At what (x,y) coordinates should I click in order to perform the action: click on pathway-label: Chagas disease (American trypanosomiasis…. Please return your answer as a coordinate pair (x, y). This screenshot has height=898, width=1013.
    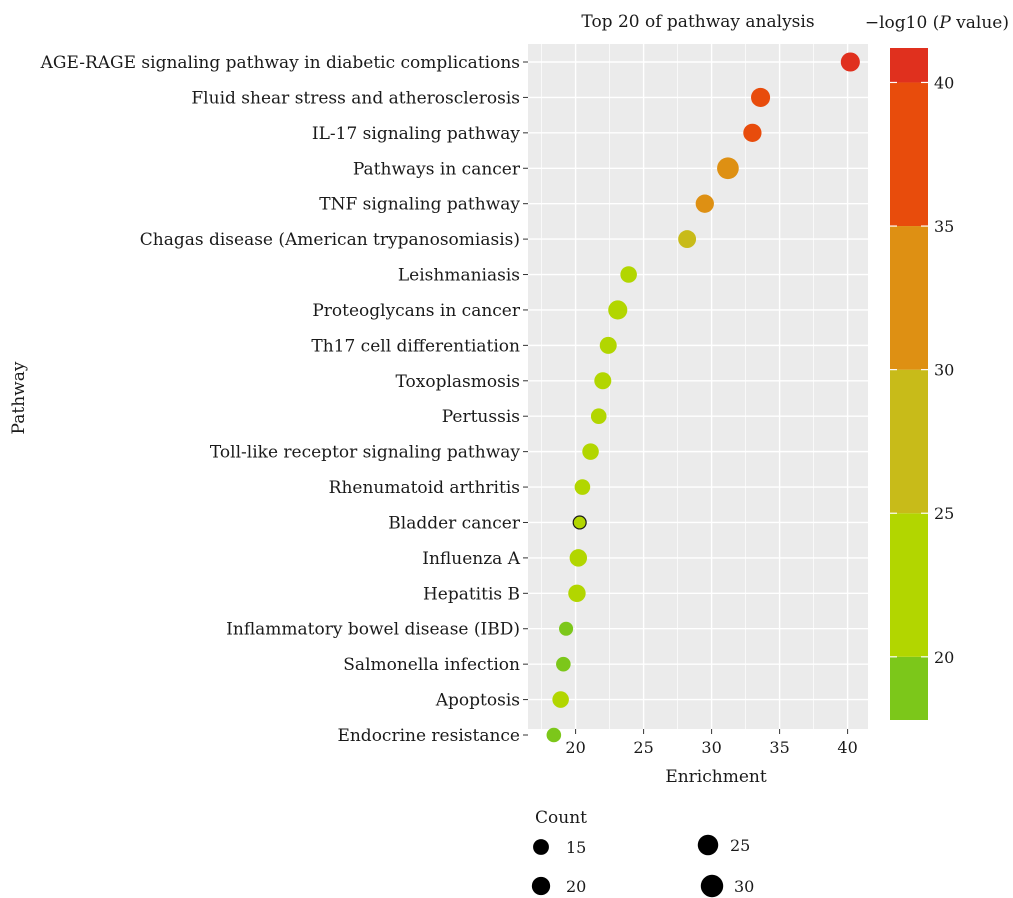
    Looking at the image, I should click on (330, 240).